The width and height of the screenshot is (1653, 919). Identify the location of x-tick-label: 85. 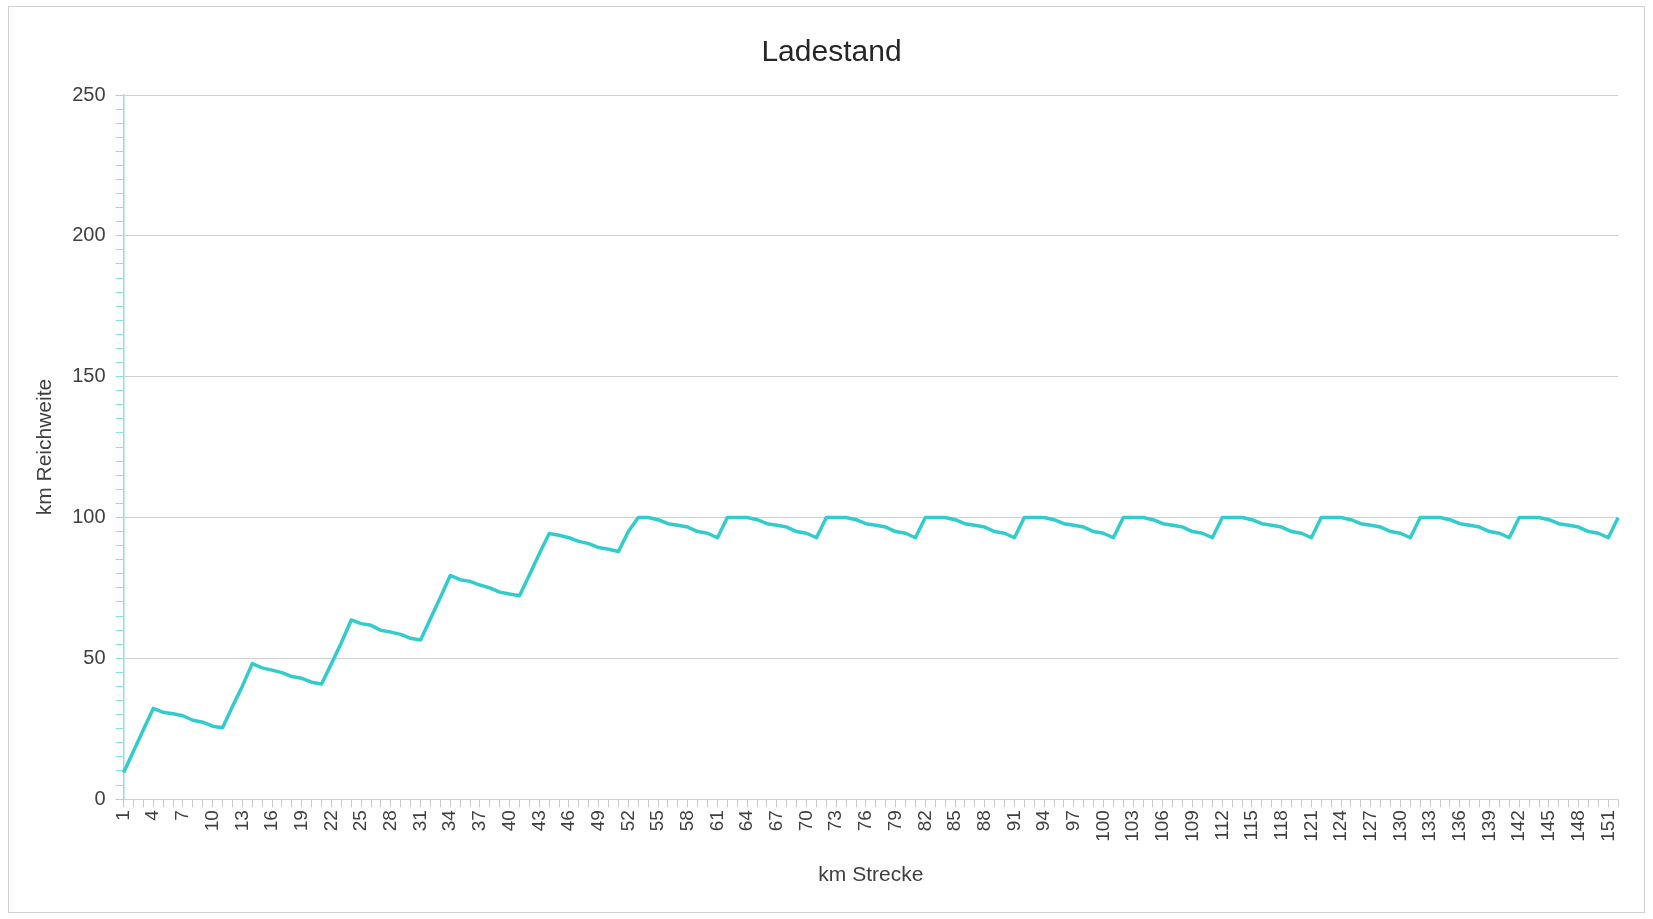
(954, 821).